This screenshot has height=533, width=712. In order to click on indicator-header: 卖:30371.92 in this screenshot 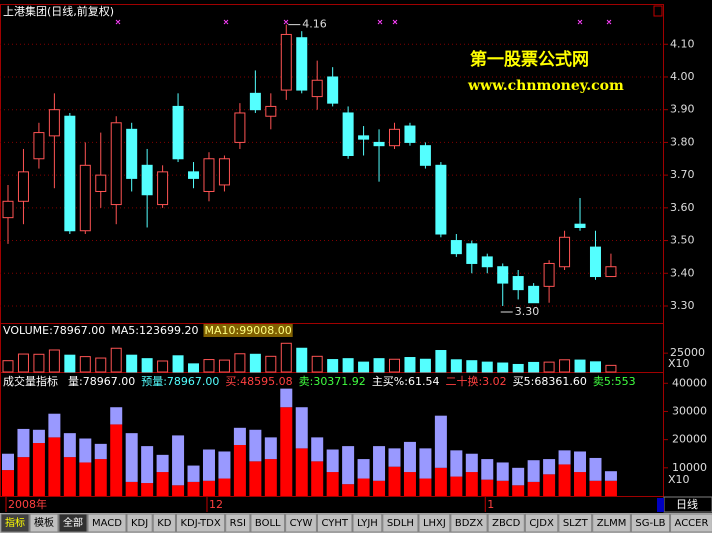, I will do `click(332, 381)`.